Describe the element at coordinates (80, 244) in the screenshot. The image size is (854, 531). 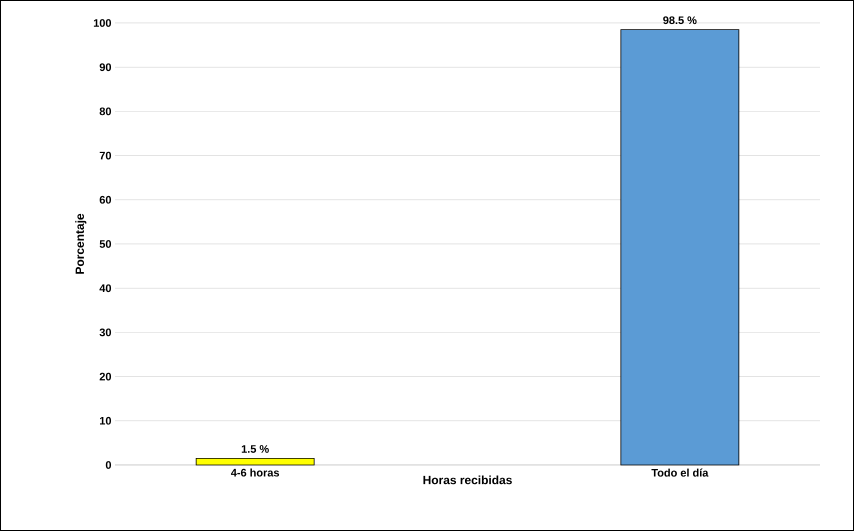
I see `y-axis-title: Porcentaje` at that location.